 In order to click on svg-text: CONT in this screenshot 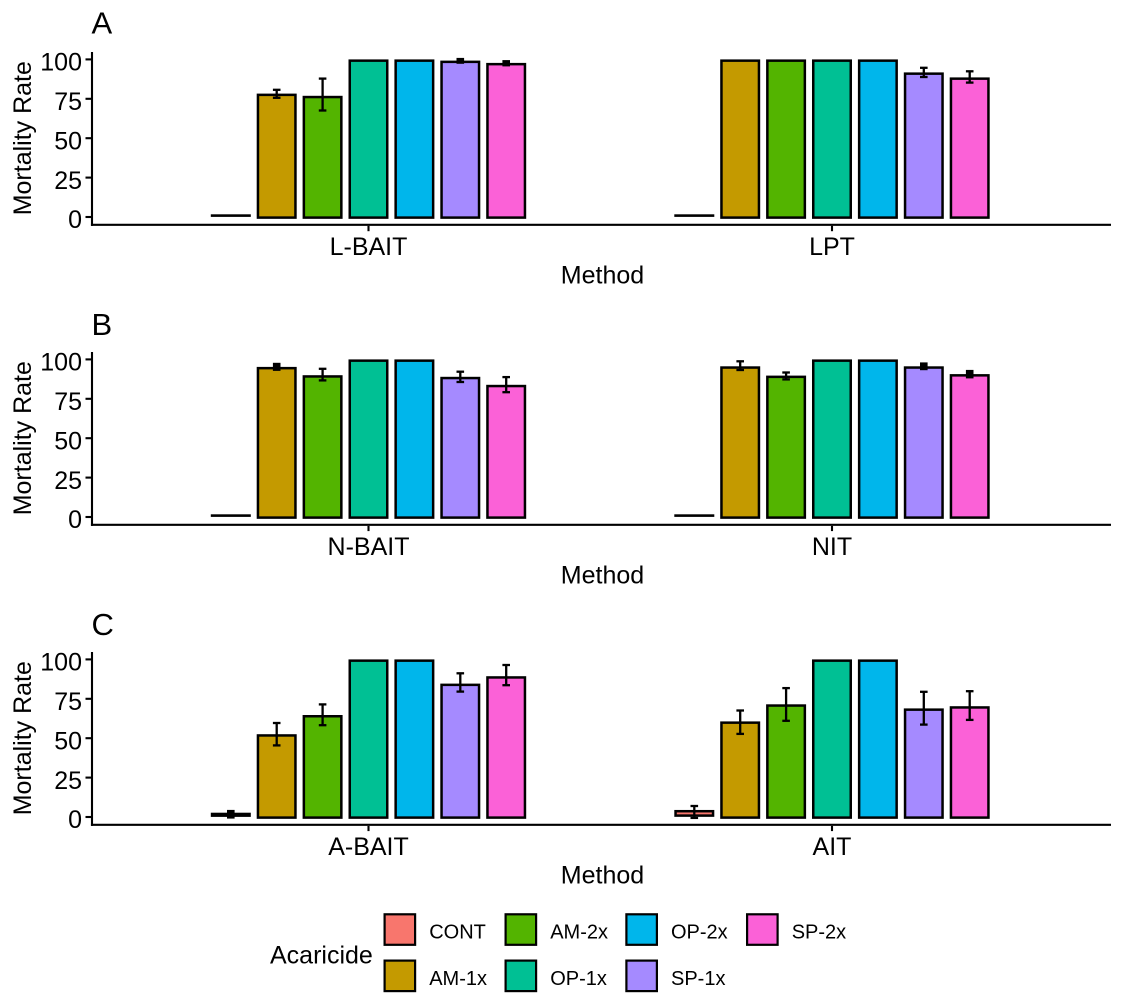, I will do `click(457, 933)`.